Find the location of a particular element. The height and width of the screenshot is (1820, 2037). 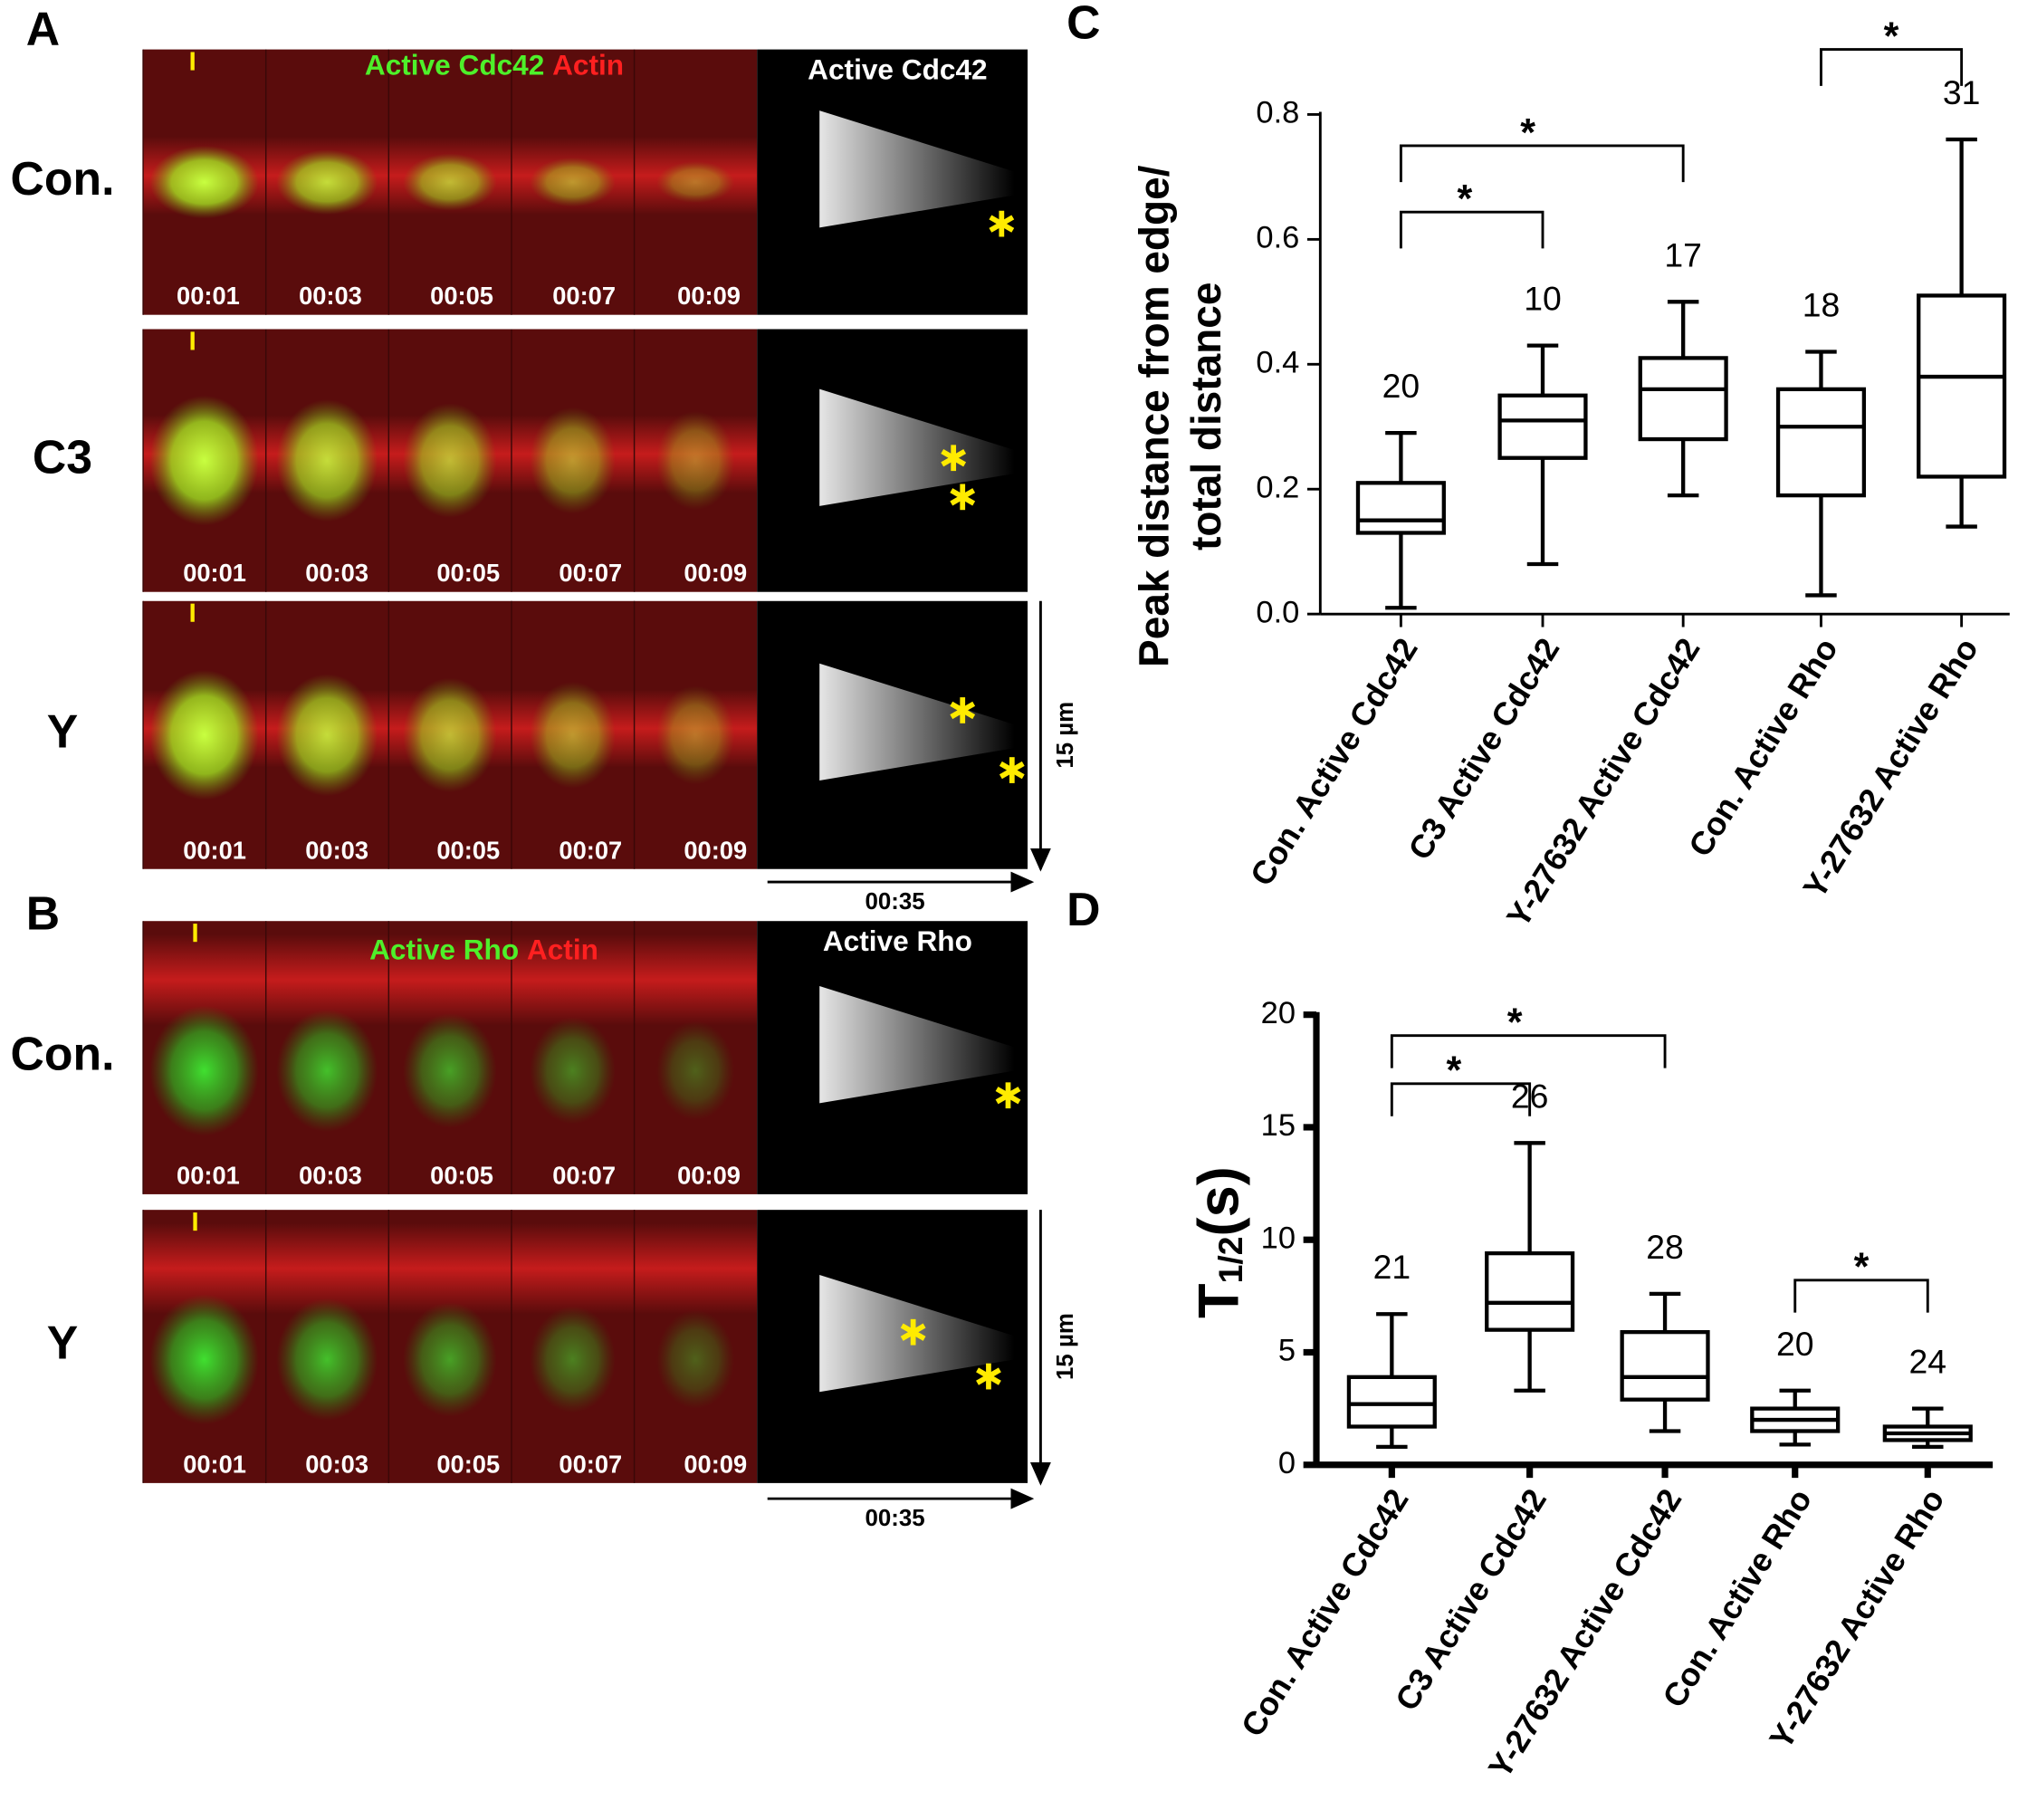

n-label: 21 is located at coordinates (1392, 1267).